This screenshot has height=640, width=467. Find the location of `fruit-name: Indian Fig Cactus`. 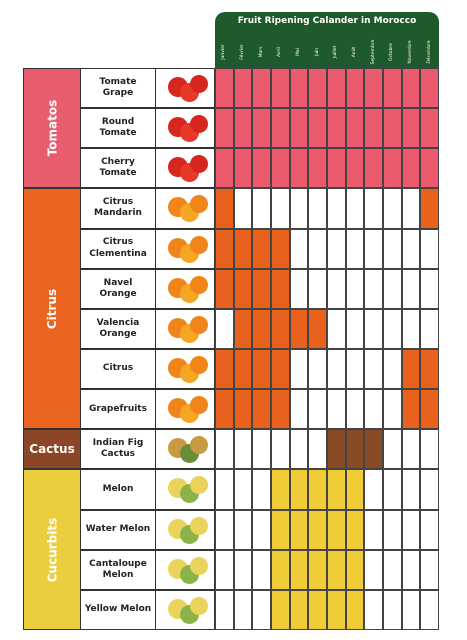

fruit-name: Indian Fig Cactus is located at coordinates (118, 449).